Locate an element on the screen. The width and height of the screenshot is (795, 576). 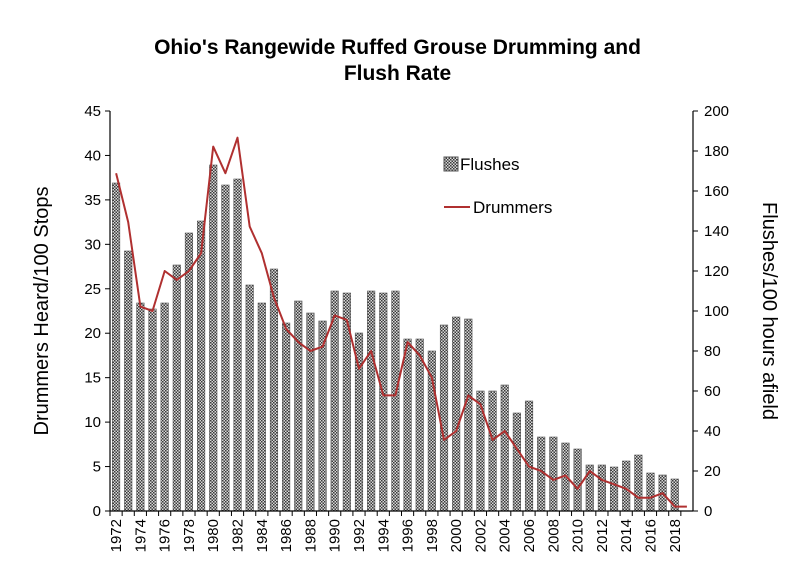
bar-flushes-1980 is located at coordinates (213, 338).